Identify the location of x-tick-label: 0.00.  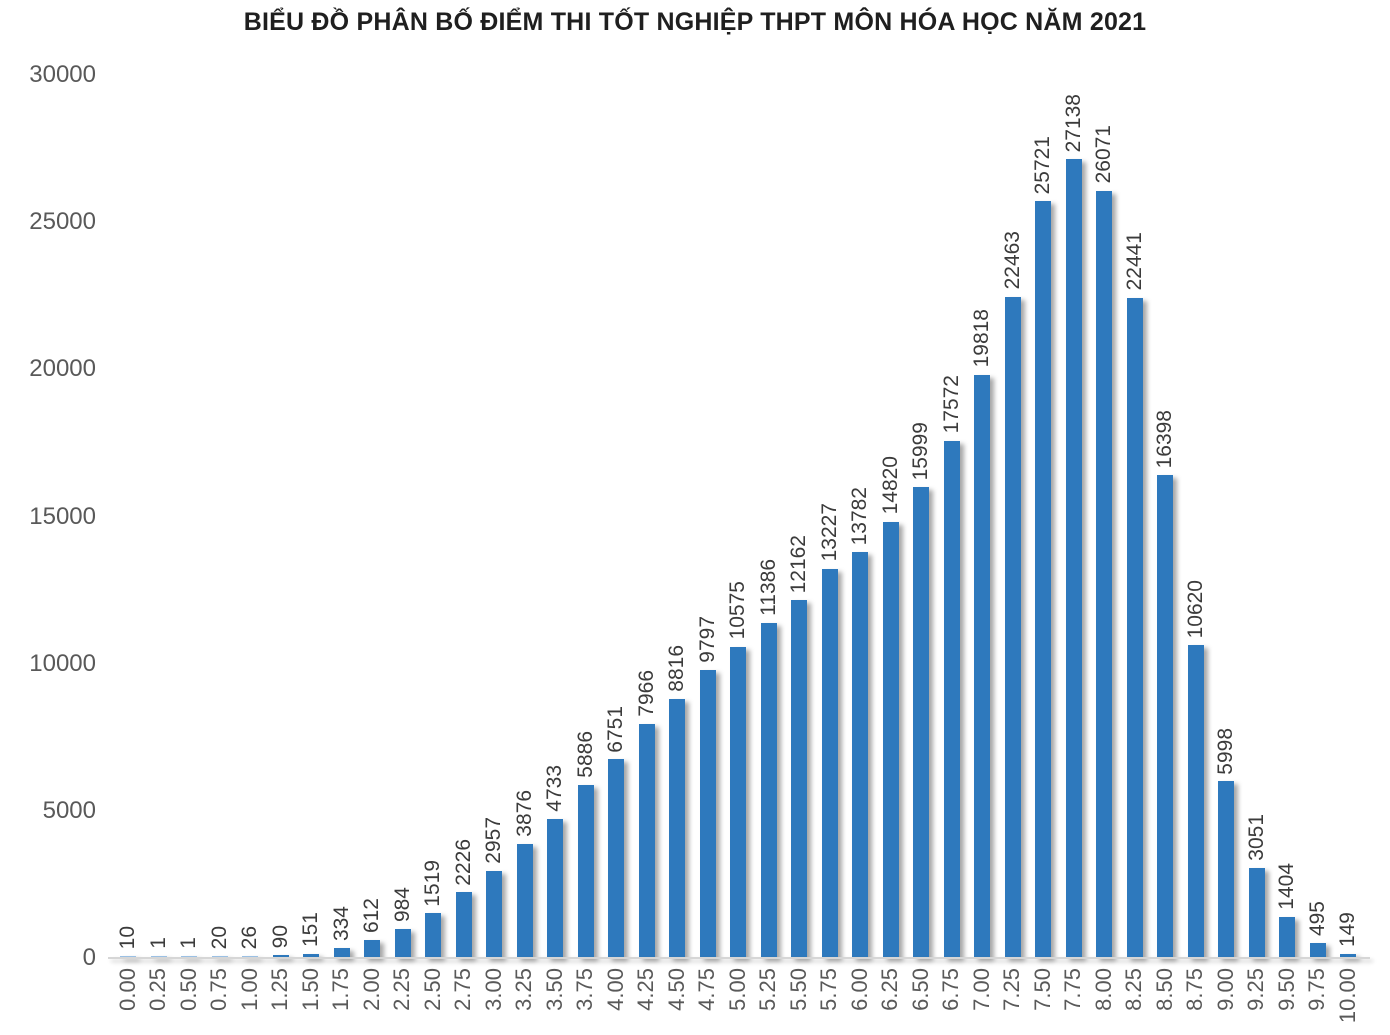
(127, 989).